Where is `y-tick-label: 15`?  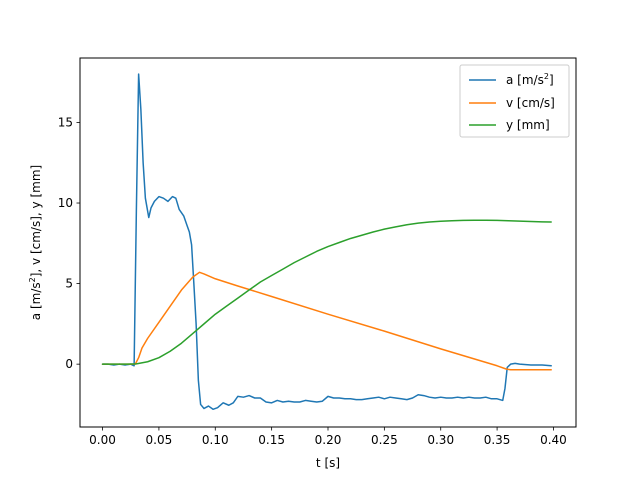 y-tick-label: 15 is located at coordinates (65, 122).